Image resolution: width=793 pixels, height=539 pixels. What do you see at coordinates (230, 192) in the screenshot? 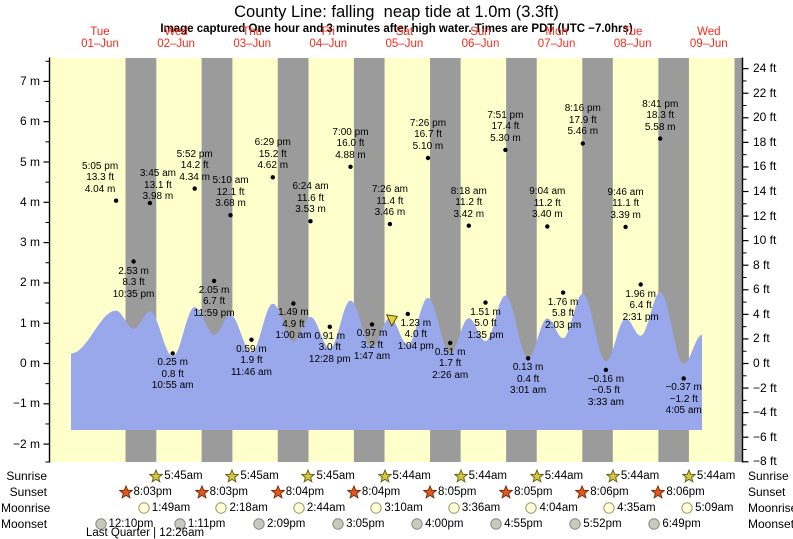
I see `high-tide-label: 5:10 am 12.1 ft 3.68 m` at bounding box center [230, 192].